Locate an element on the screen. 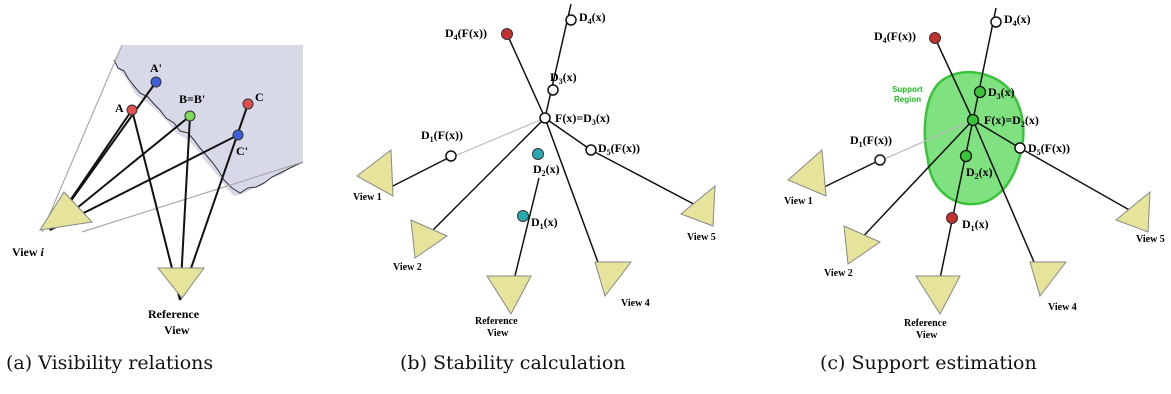 The image size is (1171, 394). label-f-eq: F(x)=D2(x) is located at coordinates (1011, 121).